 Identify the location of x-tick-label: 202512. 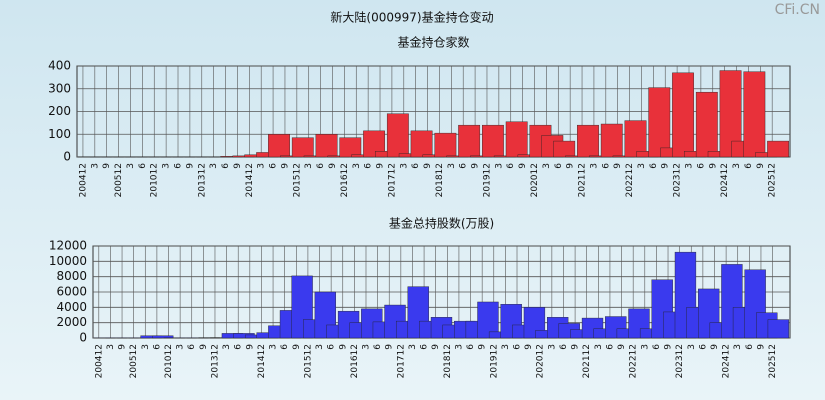
(773, 361).